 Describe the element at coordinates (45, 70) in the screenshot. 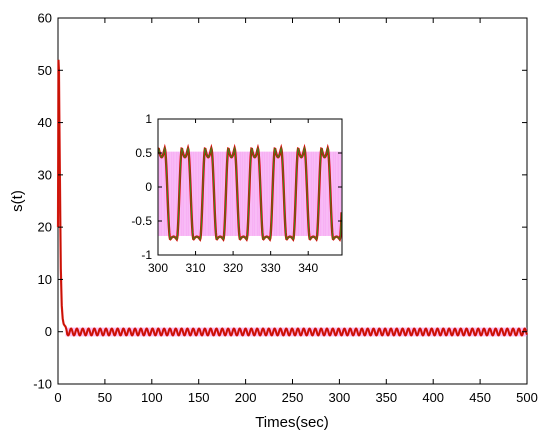

I see `y-tick-label: 50` at that location.